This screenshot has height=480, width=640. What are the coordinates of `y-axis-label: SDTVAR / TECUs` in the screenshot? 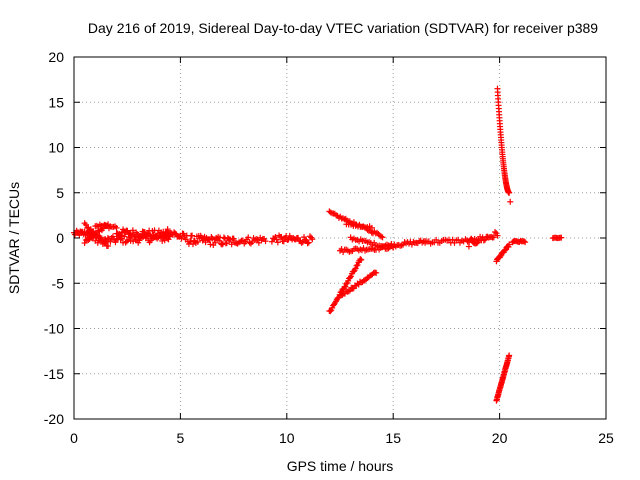 It's located at (14, 238).